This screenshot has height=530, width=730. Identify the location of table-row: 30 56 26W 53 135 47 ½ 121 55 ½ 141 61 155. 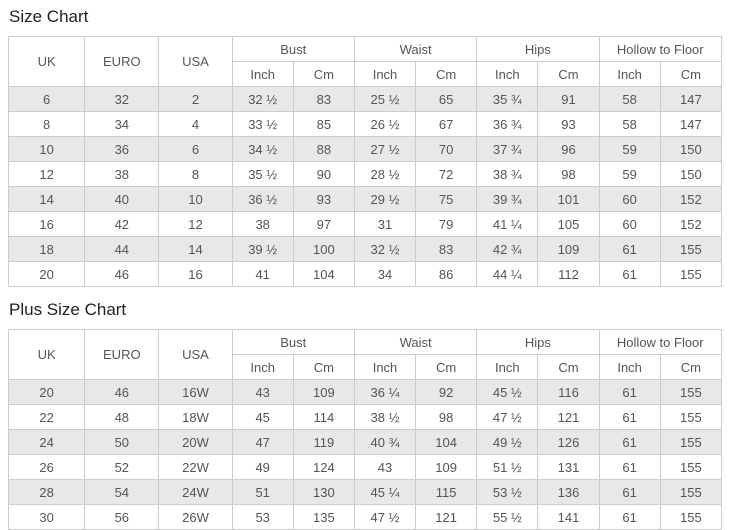
(365, 517).